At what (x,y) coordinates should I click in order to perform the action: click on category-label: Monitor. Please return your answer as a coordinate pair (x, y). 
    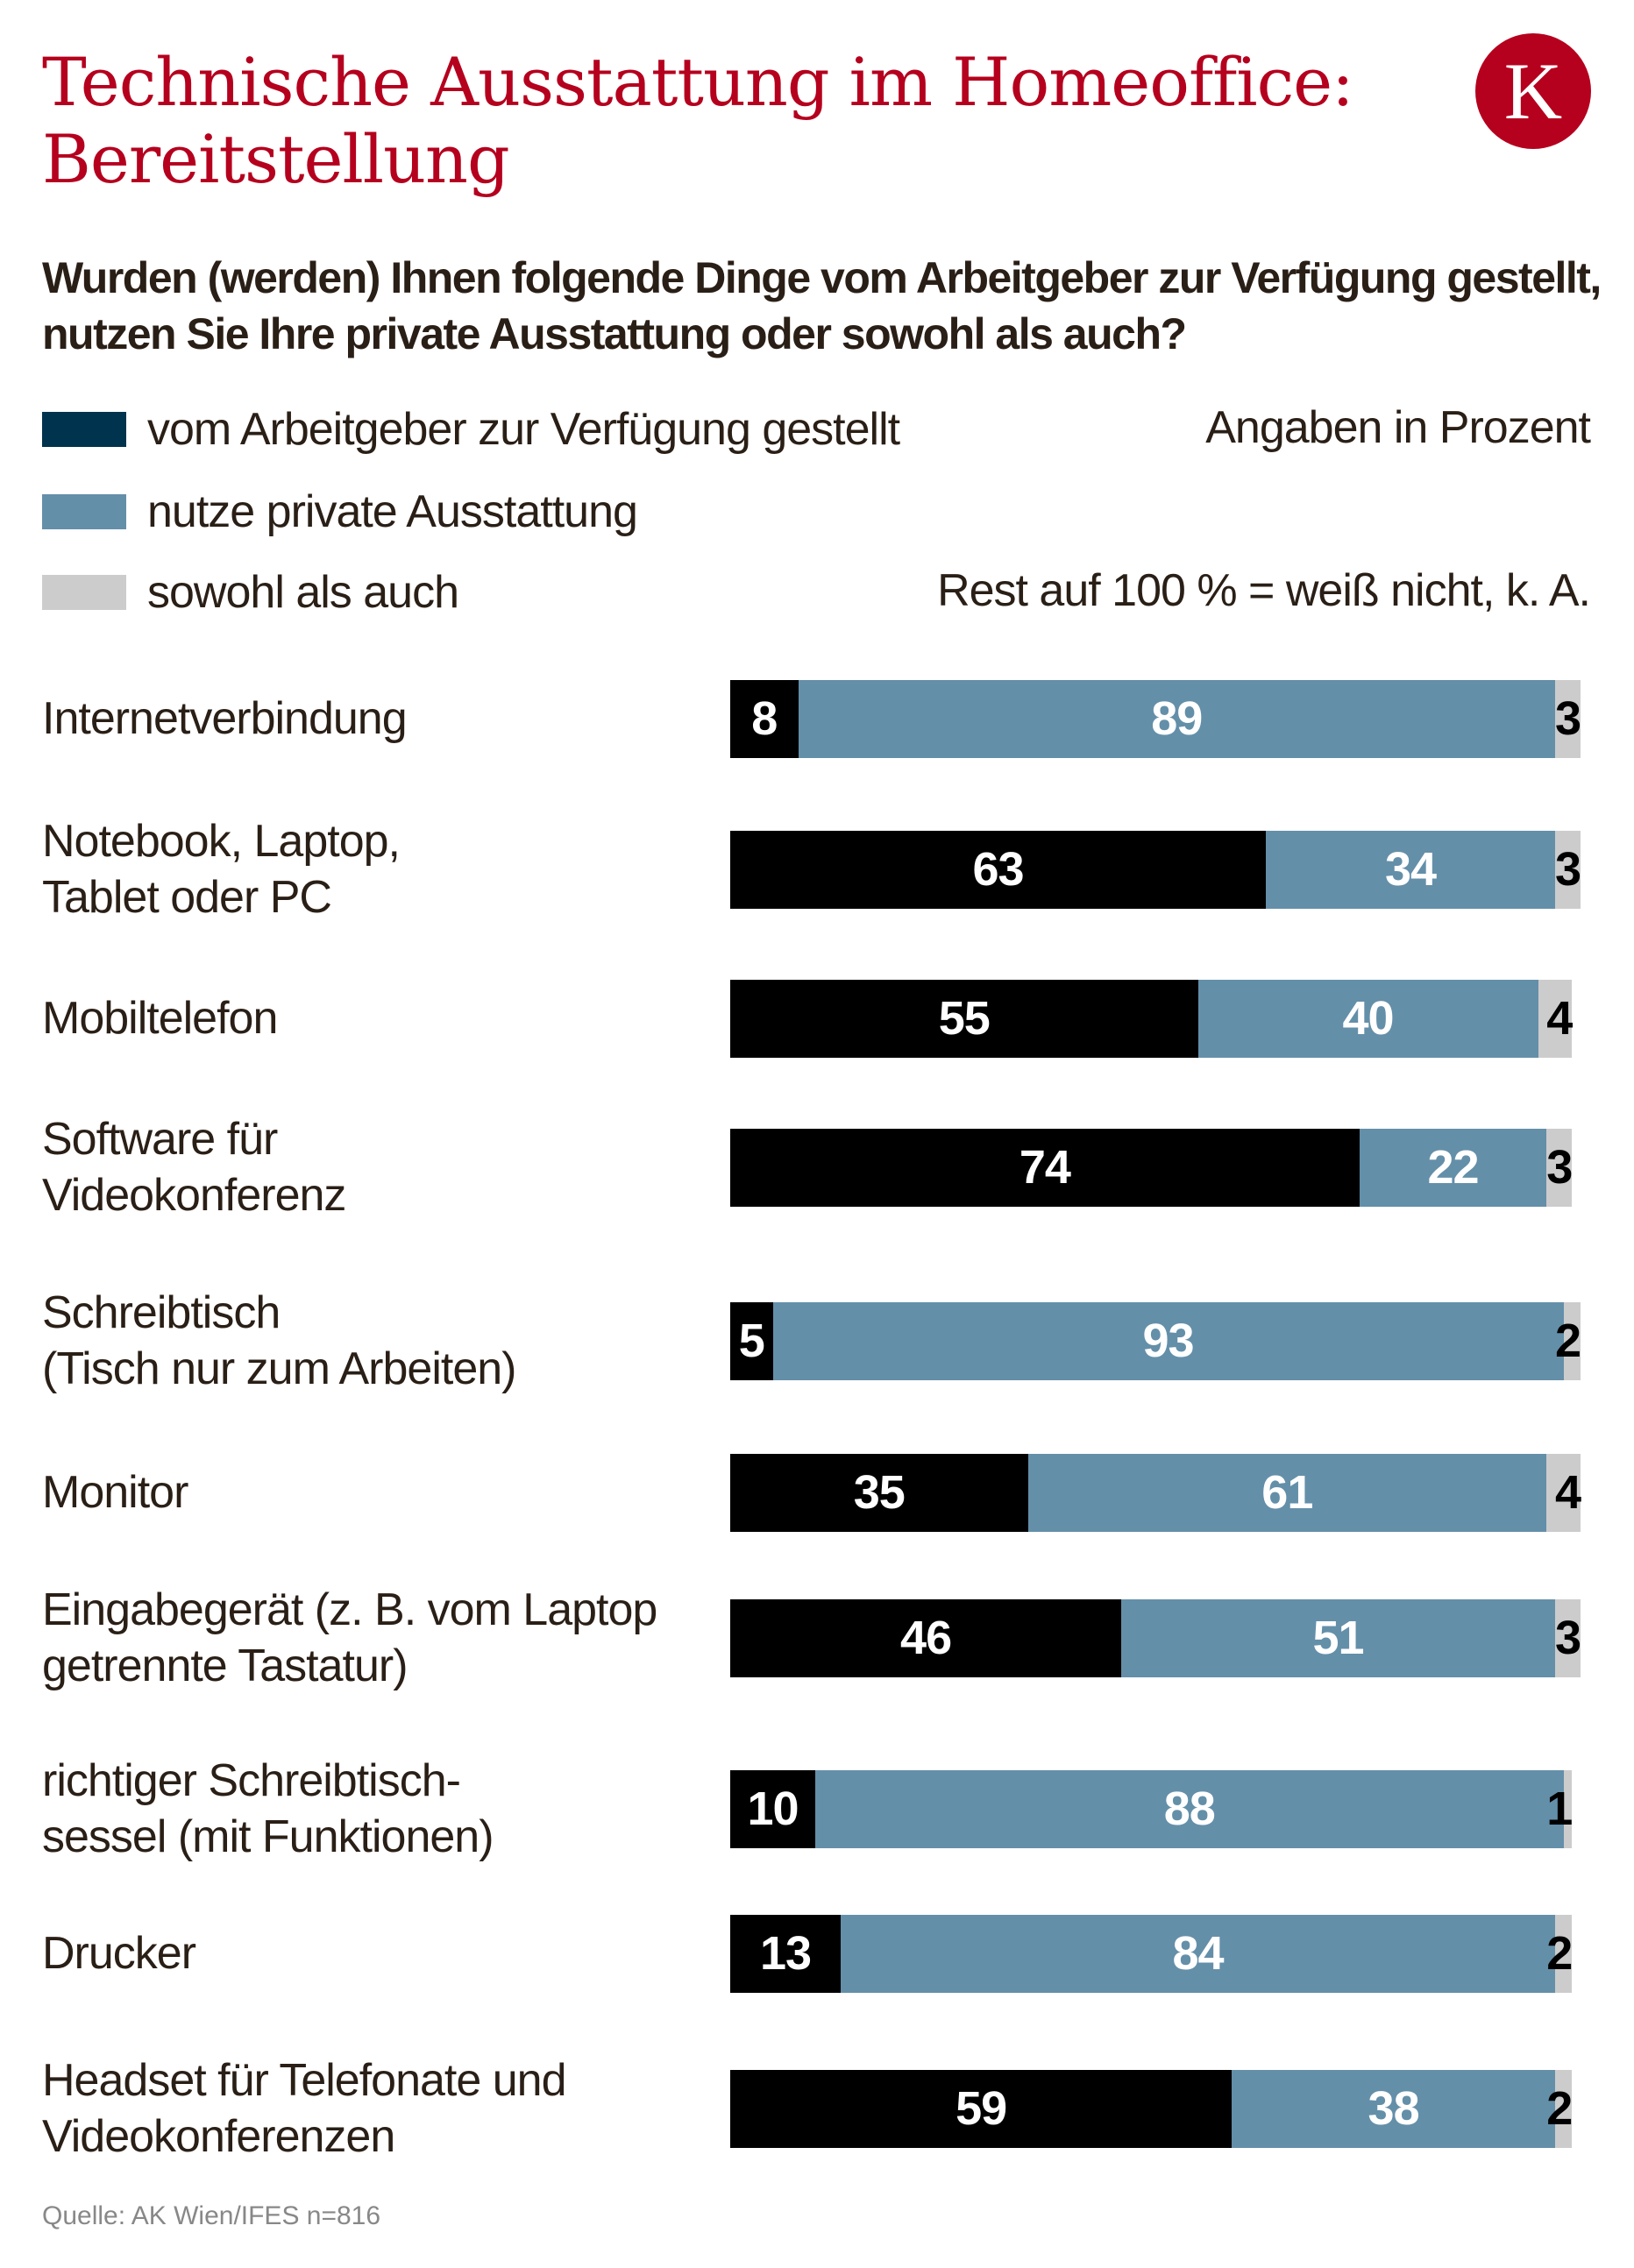
    Looking at the image, I should click on (115, 1492).